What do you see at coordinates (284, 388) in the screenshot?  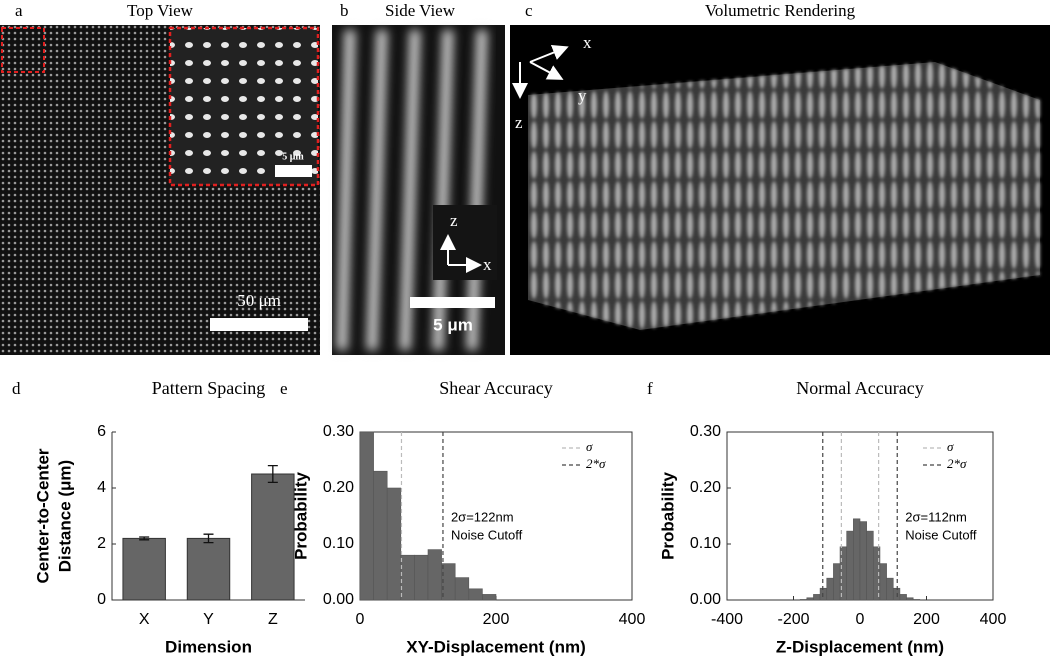 I see `panel-letter: e` at bounding box center [284, 388].